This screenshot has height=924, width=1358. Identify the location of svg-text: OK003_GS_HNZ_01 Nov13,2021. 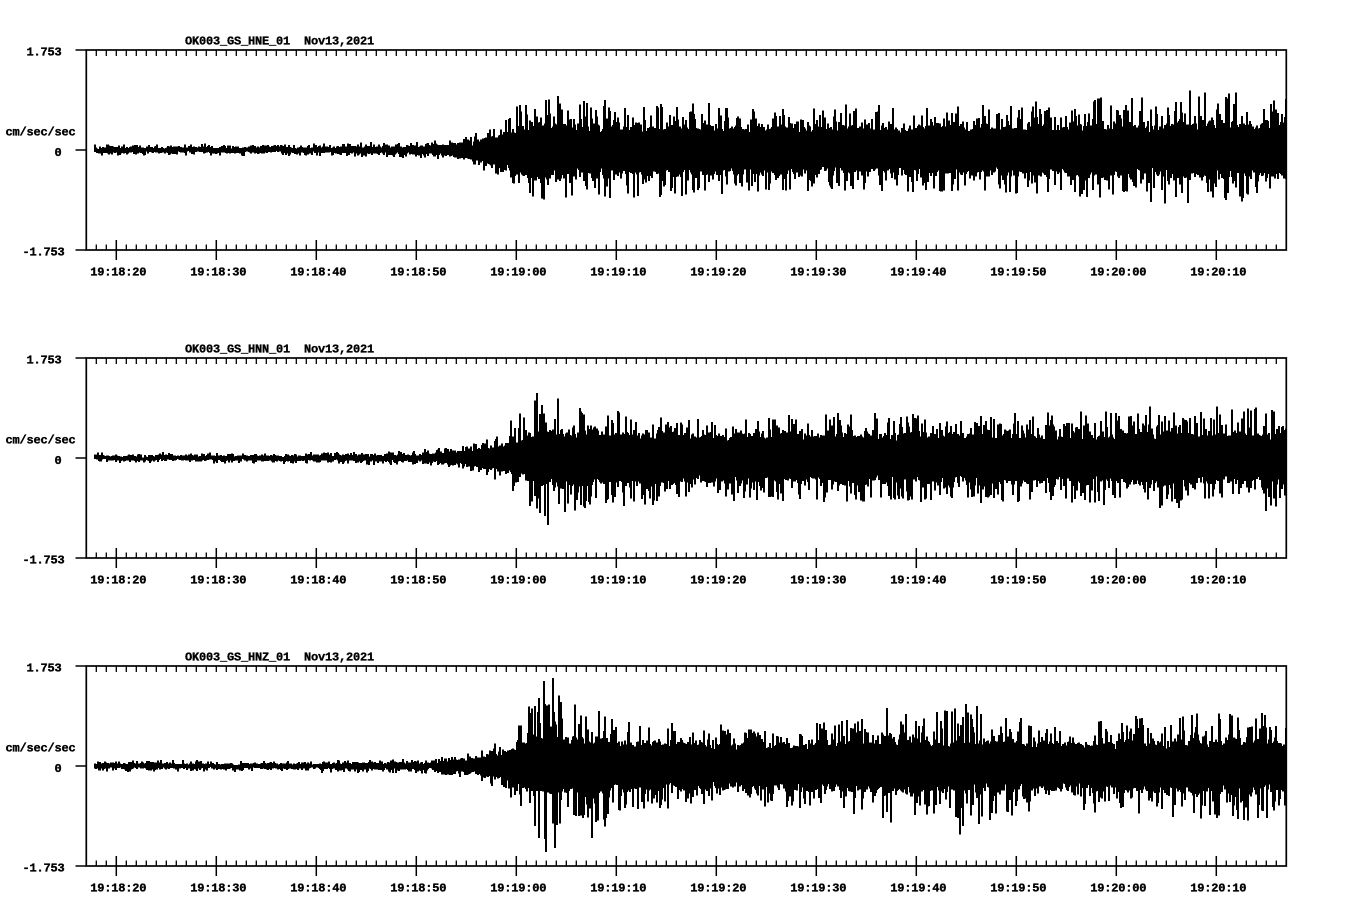
(279, 657).